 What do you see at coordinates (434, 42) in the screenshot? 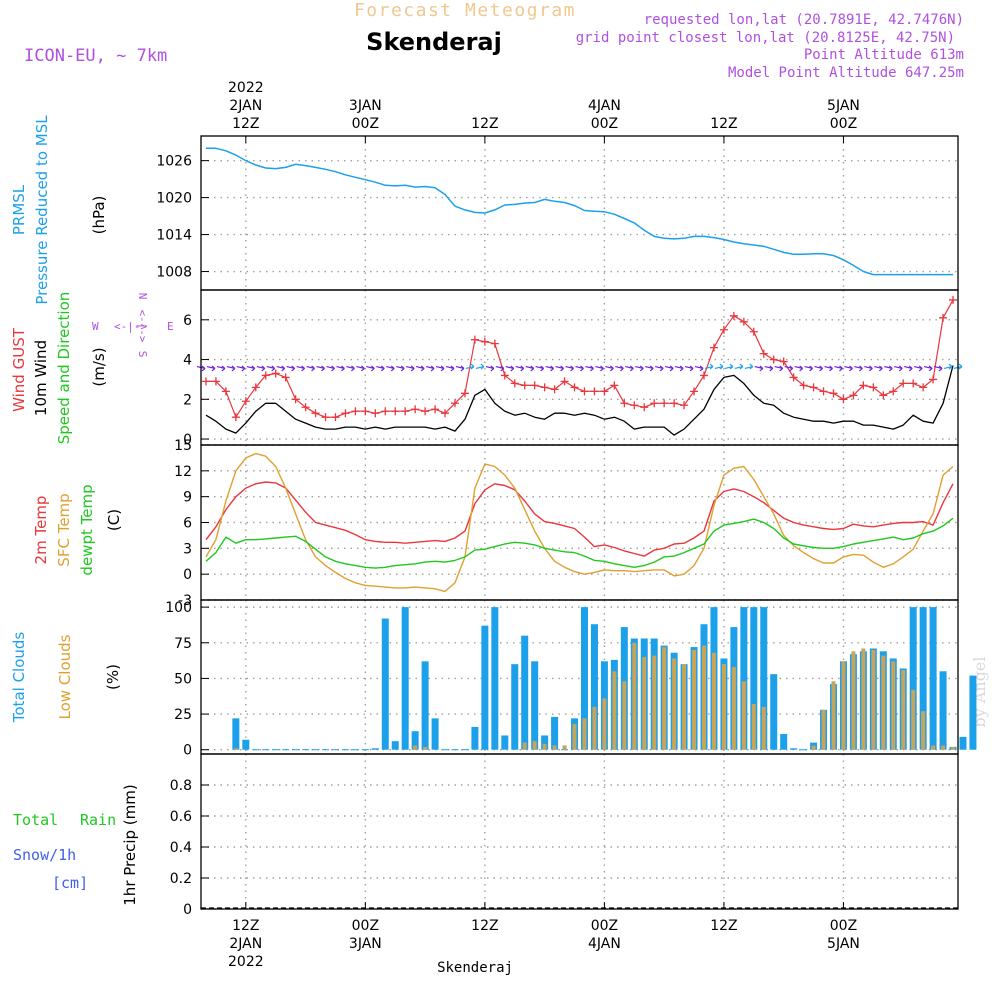
I see `location-title: Skenderaj` at bounding box center [434, 42].